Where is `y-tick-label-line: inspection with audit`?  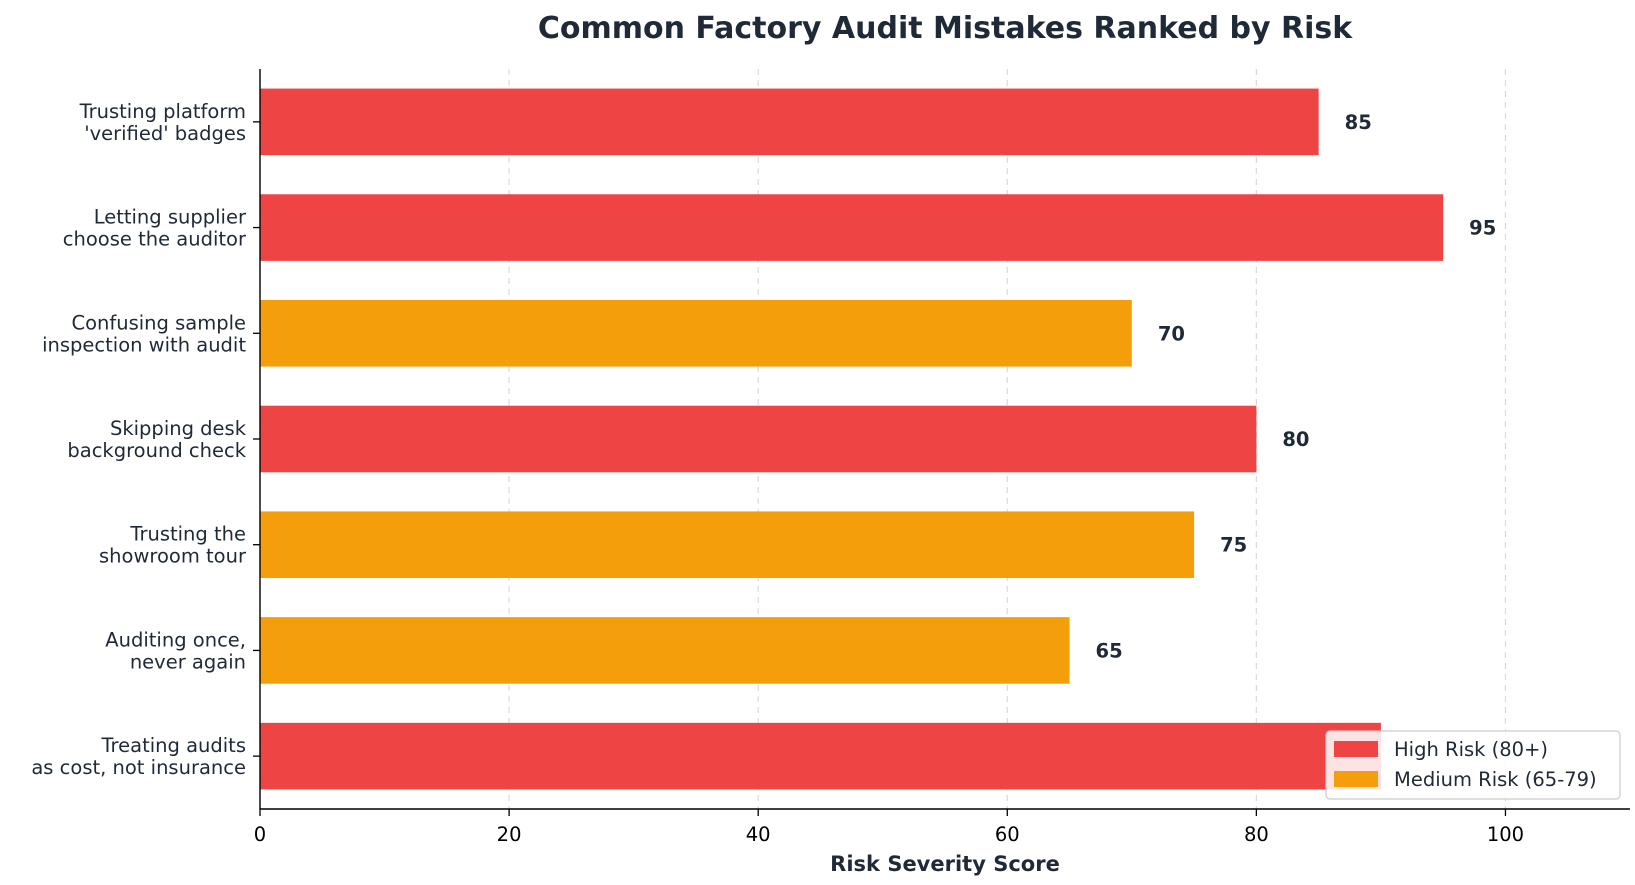
y-tick-label-line: inspection with audit is located at coordinates (144, 344).